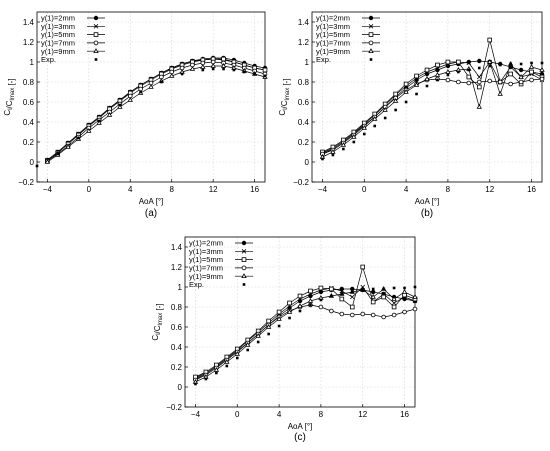 The width and height of the screenshot is (550, 451). What do you see at coordinates (58, 43) in the screenshot?
I see `legend-label: y(1)=7mm` at bounding box center [58, 43].